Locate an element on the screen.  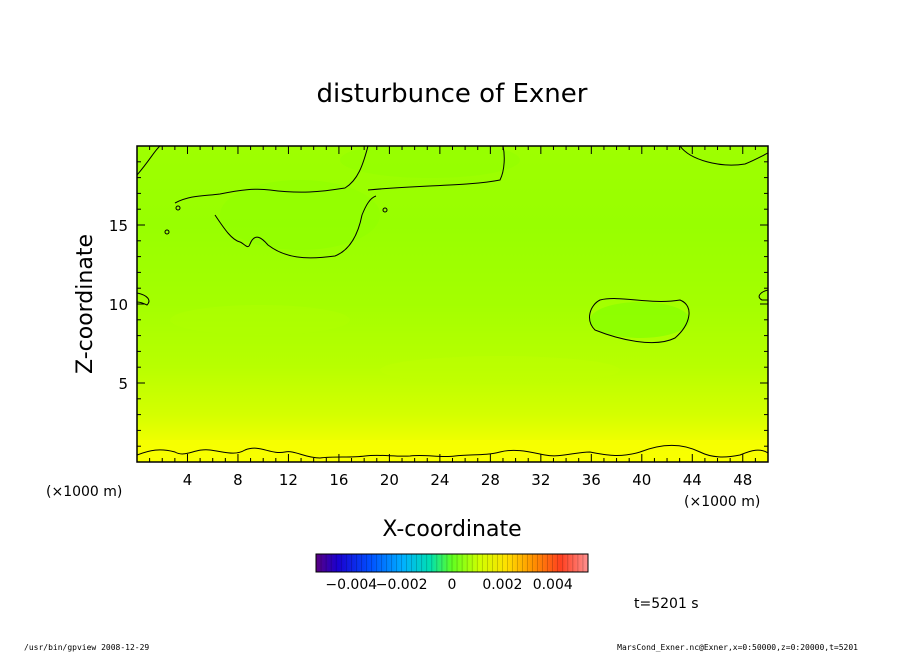
y-tick-label: 10 is located at coordinates (118, 305).